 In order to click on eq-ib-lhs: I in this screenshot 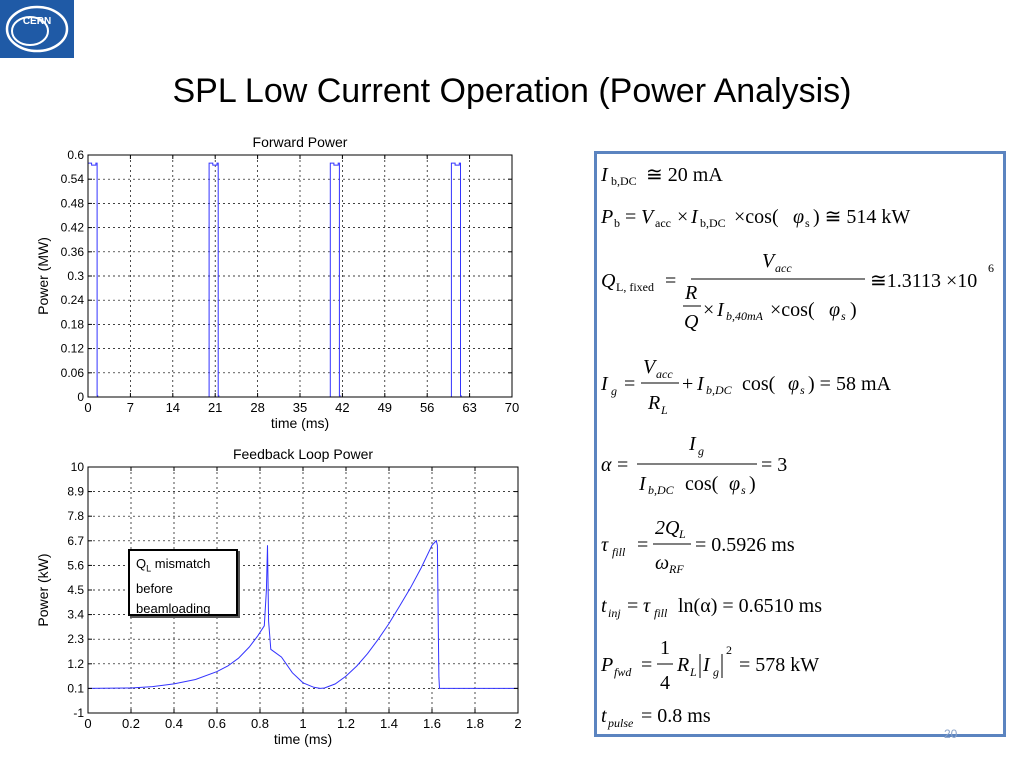, I will do `click(604, 175)`.